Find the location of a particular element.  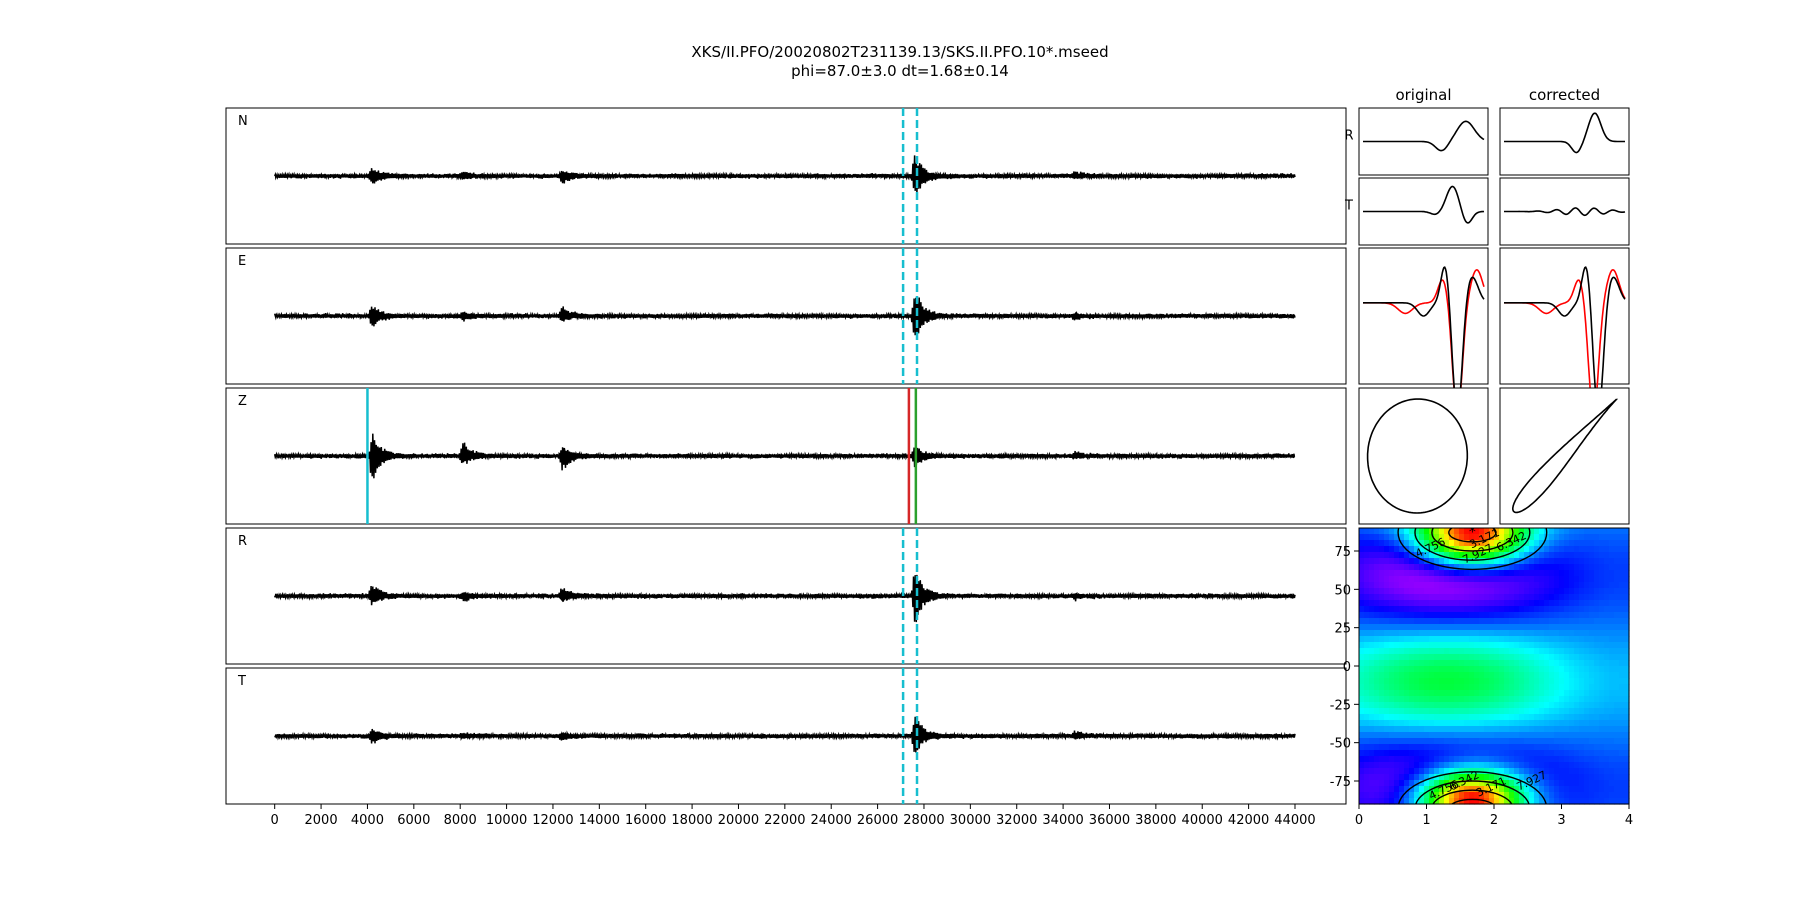

pm-trace-line is located at coordinates (1424, 136).